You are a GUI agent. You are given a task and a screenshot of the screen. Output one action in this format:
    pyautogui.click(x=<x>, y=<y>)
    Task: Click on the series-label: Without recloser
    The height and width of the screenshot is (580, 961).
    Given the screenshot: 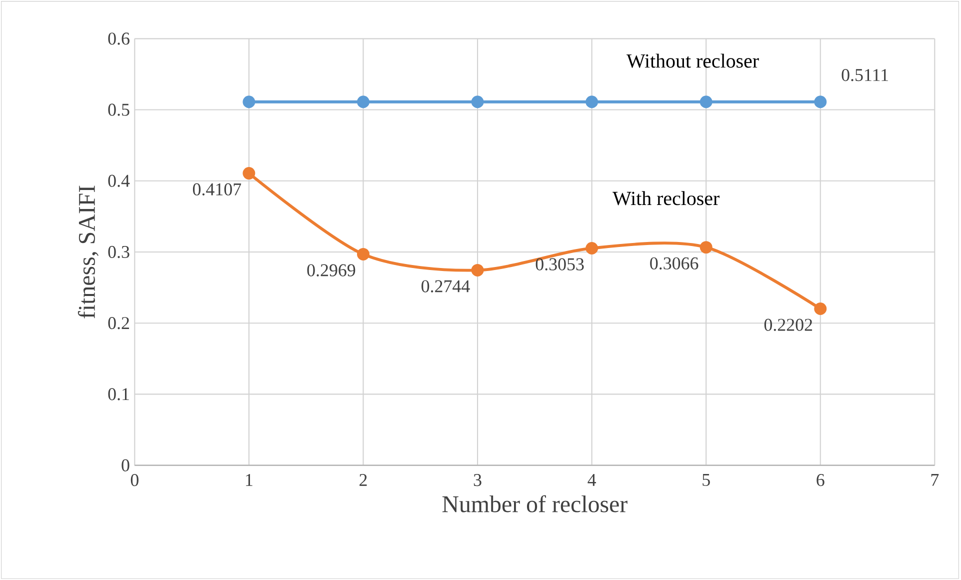 What is the action you would take?
    pyautogui.click(x=692, y=61)
    